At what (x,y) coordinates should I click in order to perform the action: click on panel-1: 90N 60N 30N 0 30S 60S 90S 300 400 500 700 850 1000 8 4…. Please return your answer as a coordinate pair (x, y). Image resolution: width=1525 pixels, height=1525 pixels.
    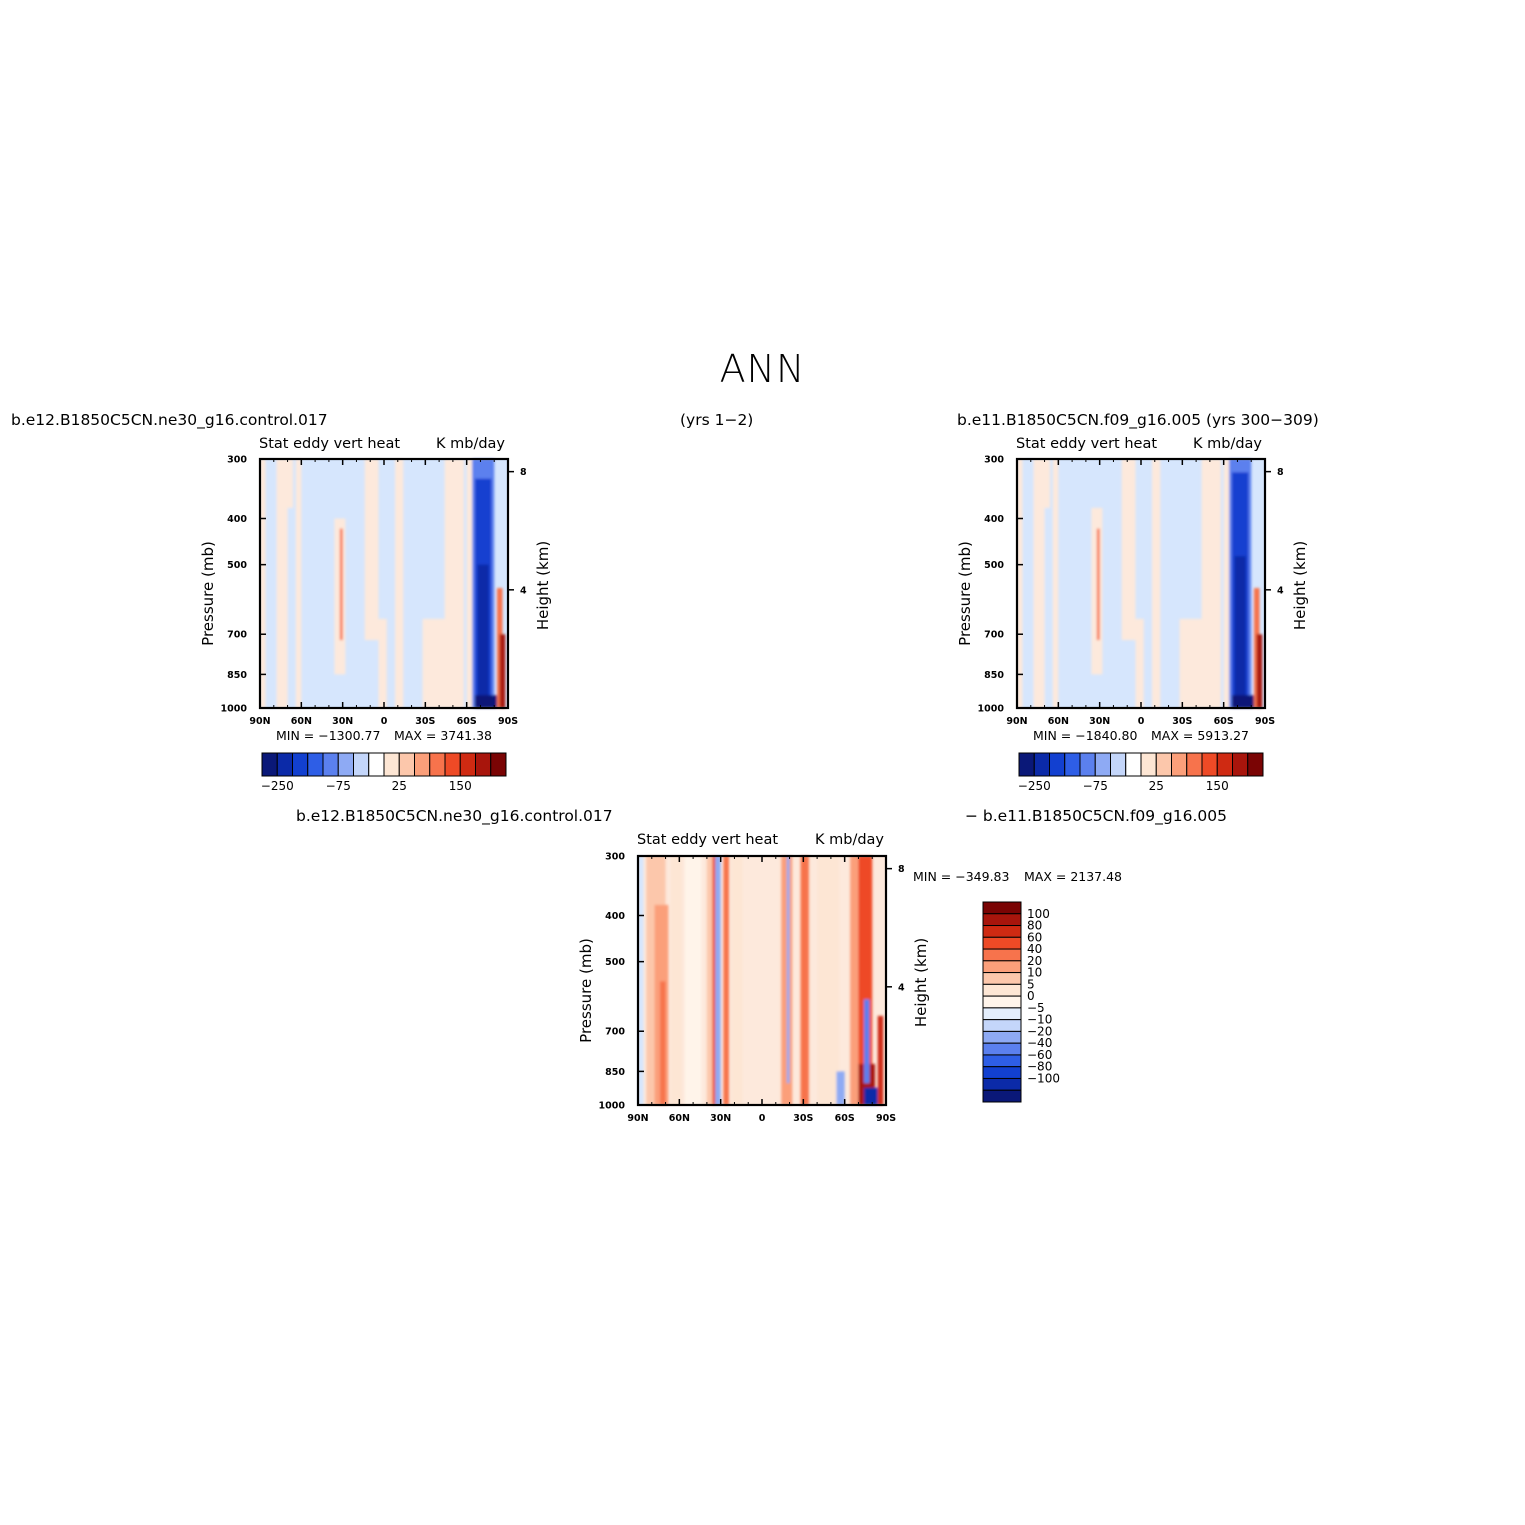
    Looking at the image, I should click on (375, 624).